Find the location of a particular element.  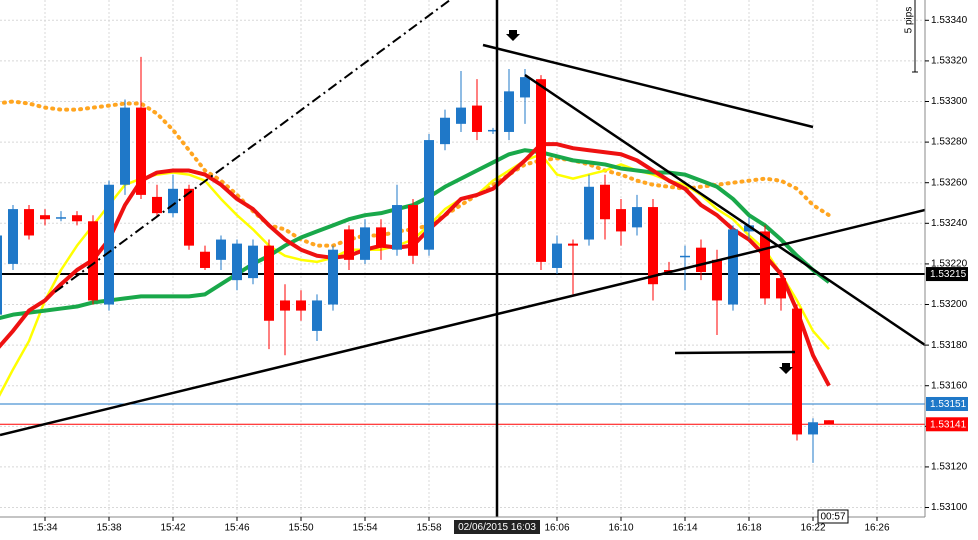

x-tick-label: 15:38 is located at coordinates (108, 528).